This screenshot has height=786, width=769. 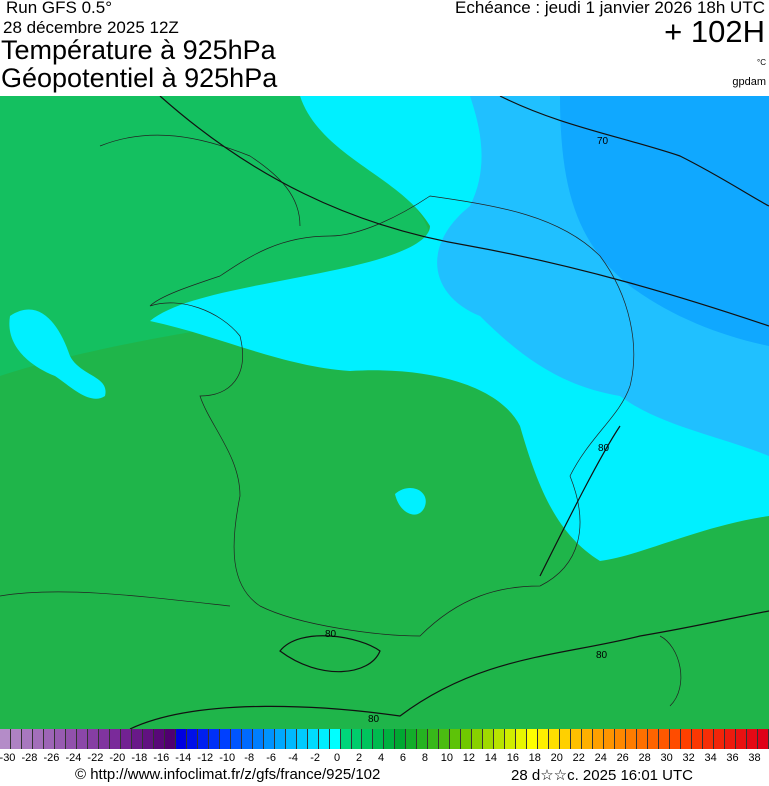 I want to click on colorbar-tick-label: -14, so click(x=183, y=758).